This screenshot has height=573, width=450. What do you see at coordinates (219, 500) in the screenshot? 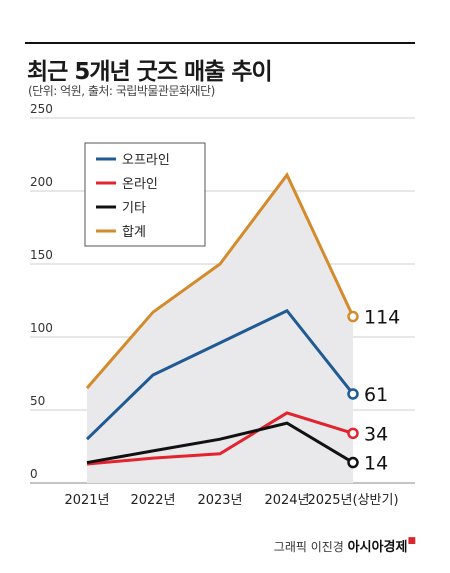
I see `x-tick-label: 2023년` at bounding box center [219, 500].